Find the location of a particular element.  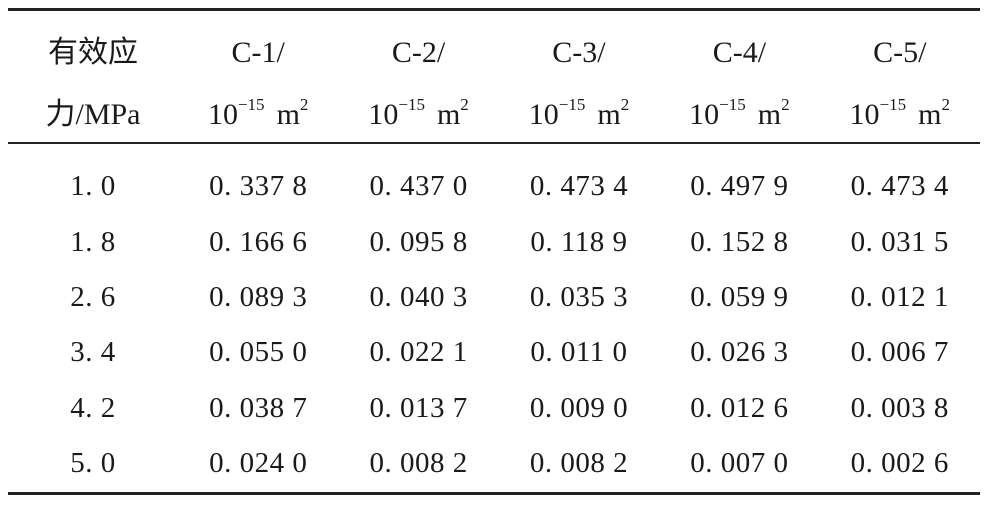

c1-cell: 0. 024 0 is located at coordinates (258, 463).